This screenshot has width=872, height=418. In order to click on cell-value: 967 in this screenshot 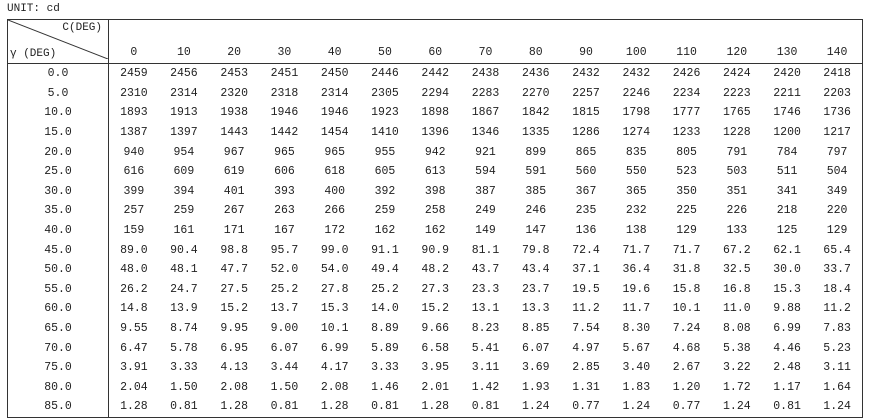, I will do `click(234, 152)`.